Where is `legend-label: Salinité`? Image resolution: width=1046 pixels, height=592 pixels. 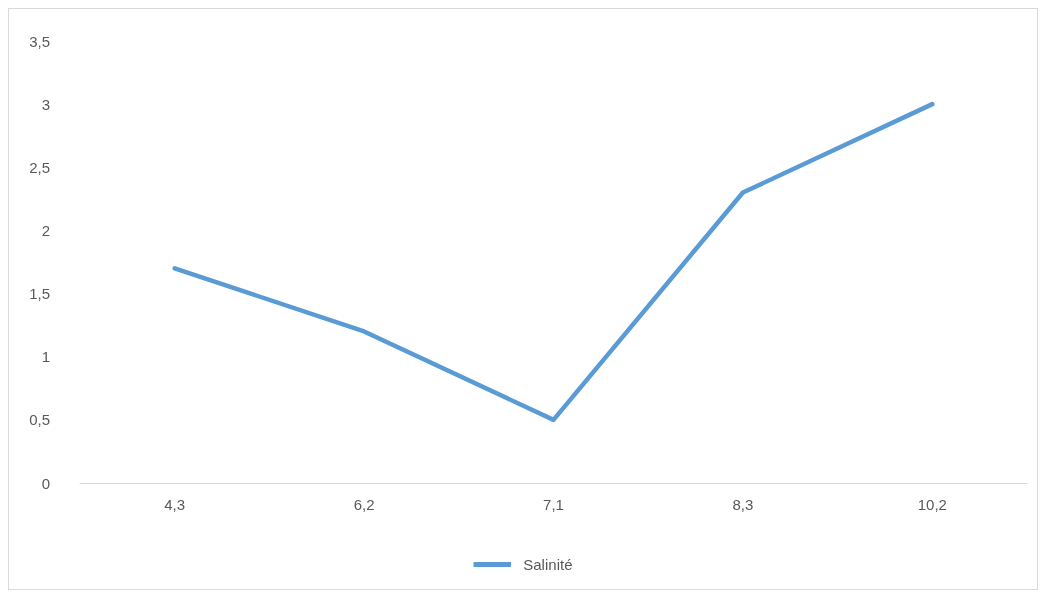
legend-label: Salinité is located at coordinates (548, 564).